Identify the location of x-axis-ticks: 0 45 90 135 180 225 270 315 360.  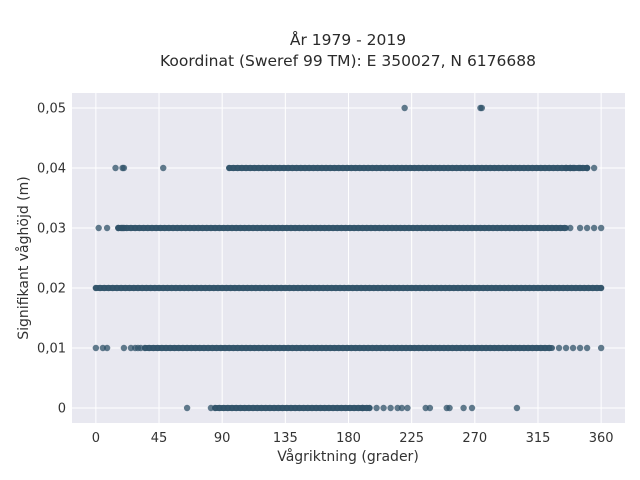
(353, 438).